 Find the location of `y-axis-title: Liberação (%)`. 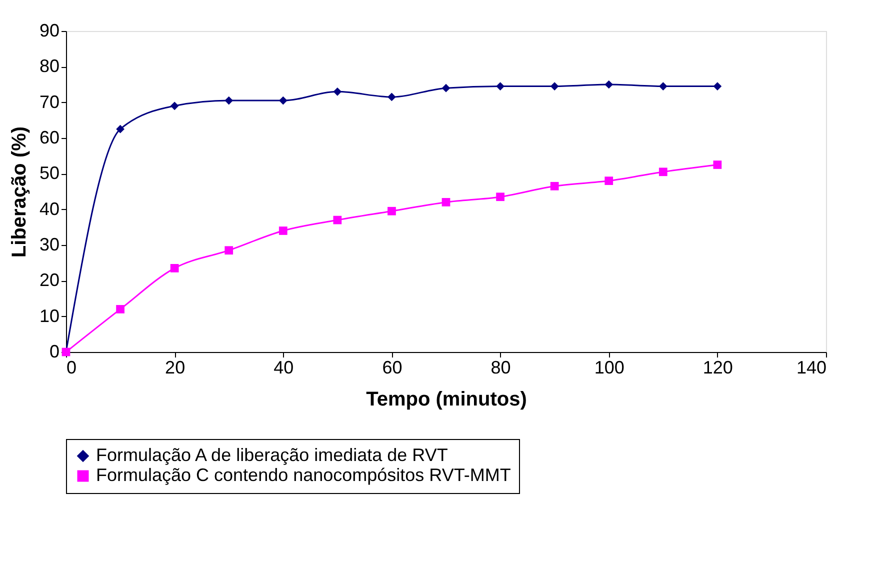

y-axis-title: Liberação (%) is located at coordinates (19, 192).